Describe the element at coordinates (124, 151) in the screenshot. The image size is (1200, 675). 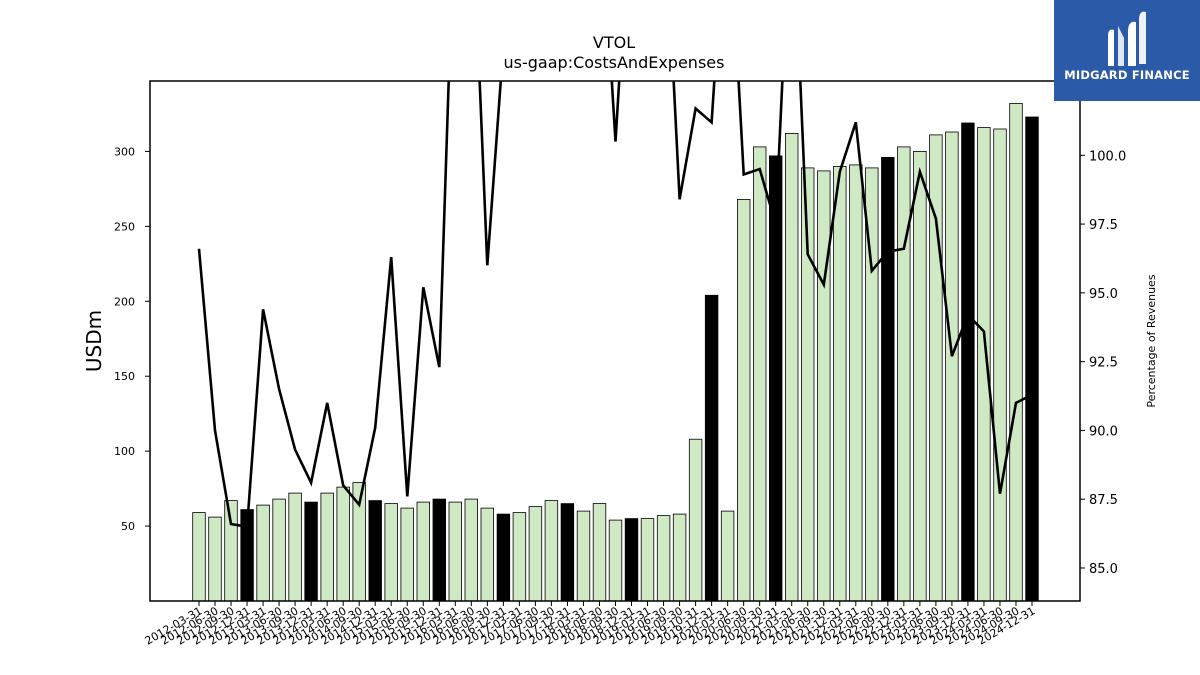
I see `y-tick-label: 300` at that location.